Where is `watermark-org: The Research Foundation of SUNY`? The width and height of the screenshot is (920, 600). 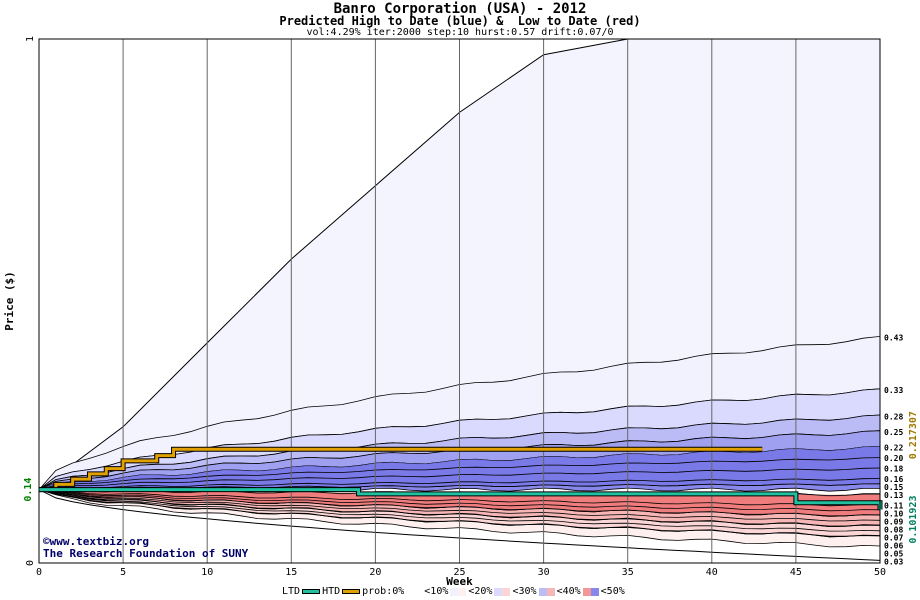 watermark-org: The Research Foundation of SUNY is located at coordinates (146, 553).